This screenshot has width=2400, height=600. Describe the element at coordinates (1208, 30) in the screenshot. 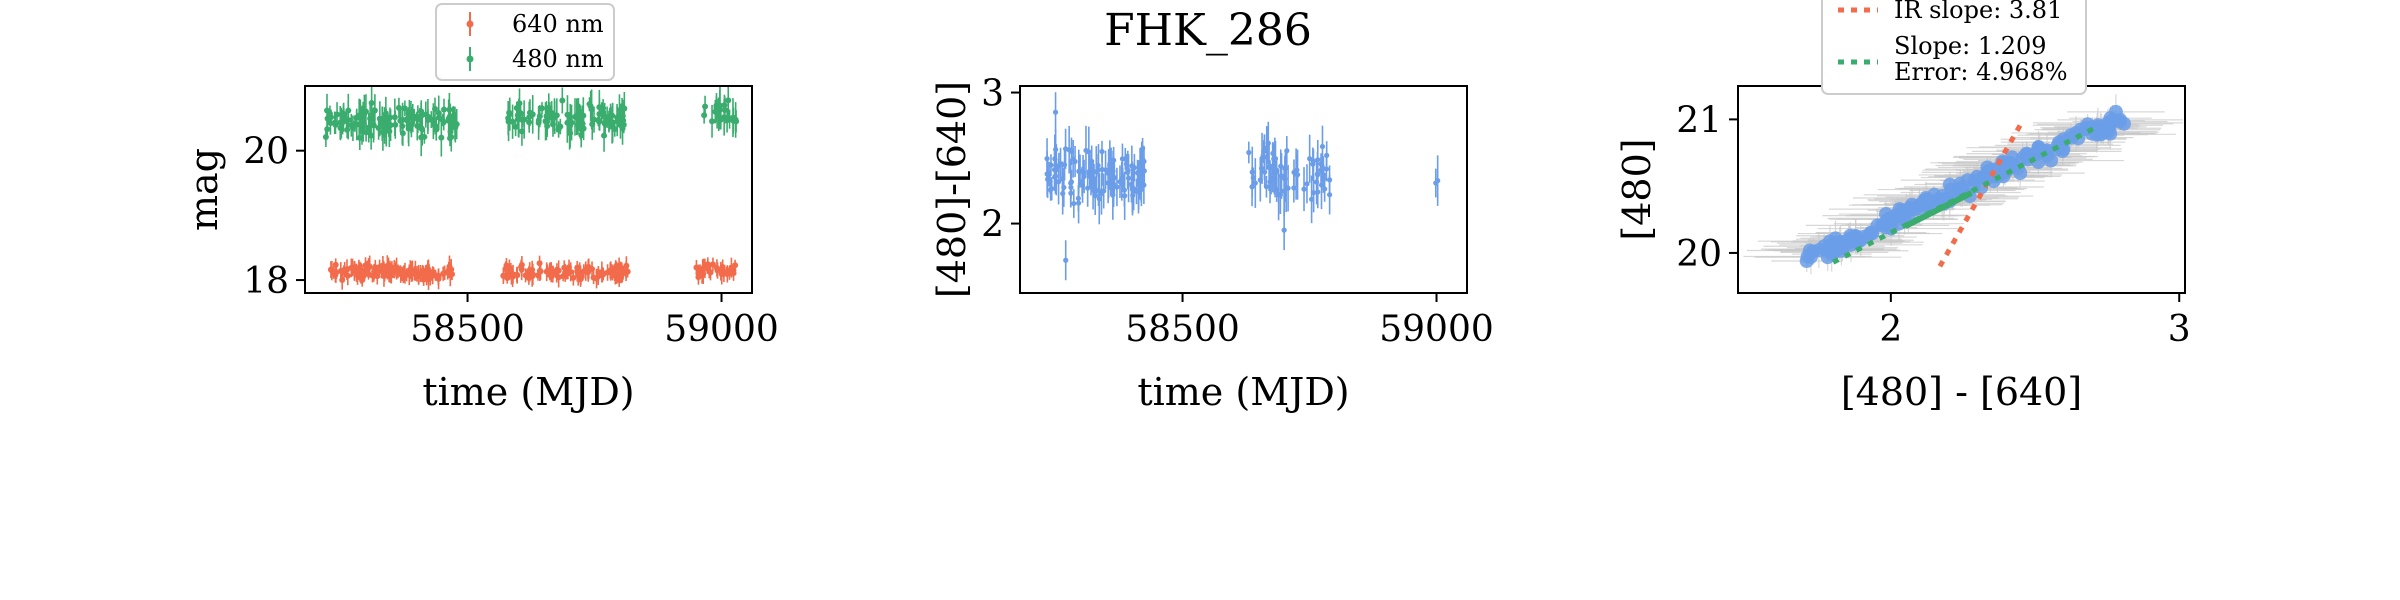

I see `figure-title: FHK_286` at that location.